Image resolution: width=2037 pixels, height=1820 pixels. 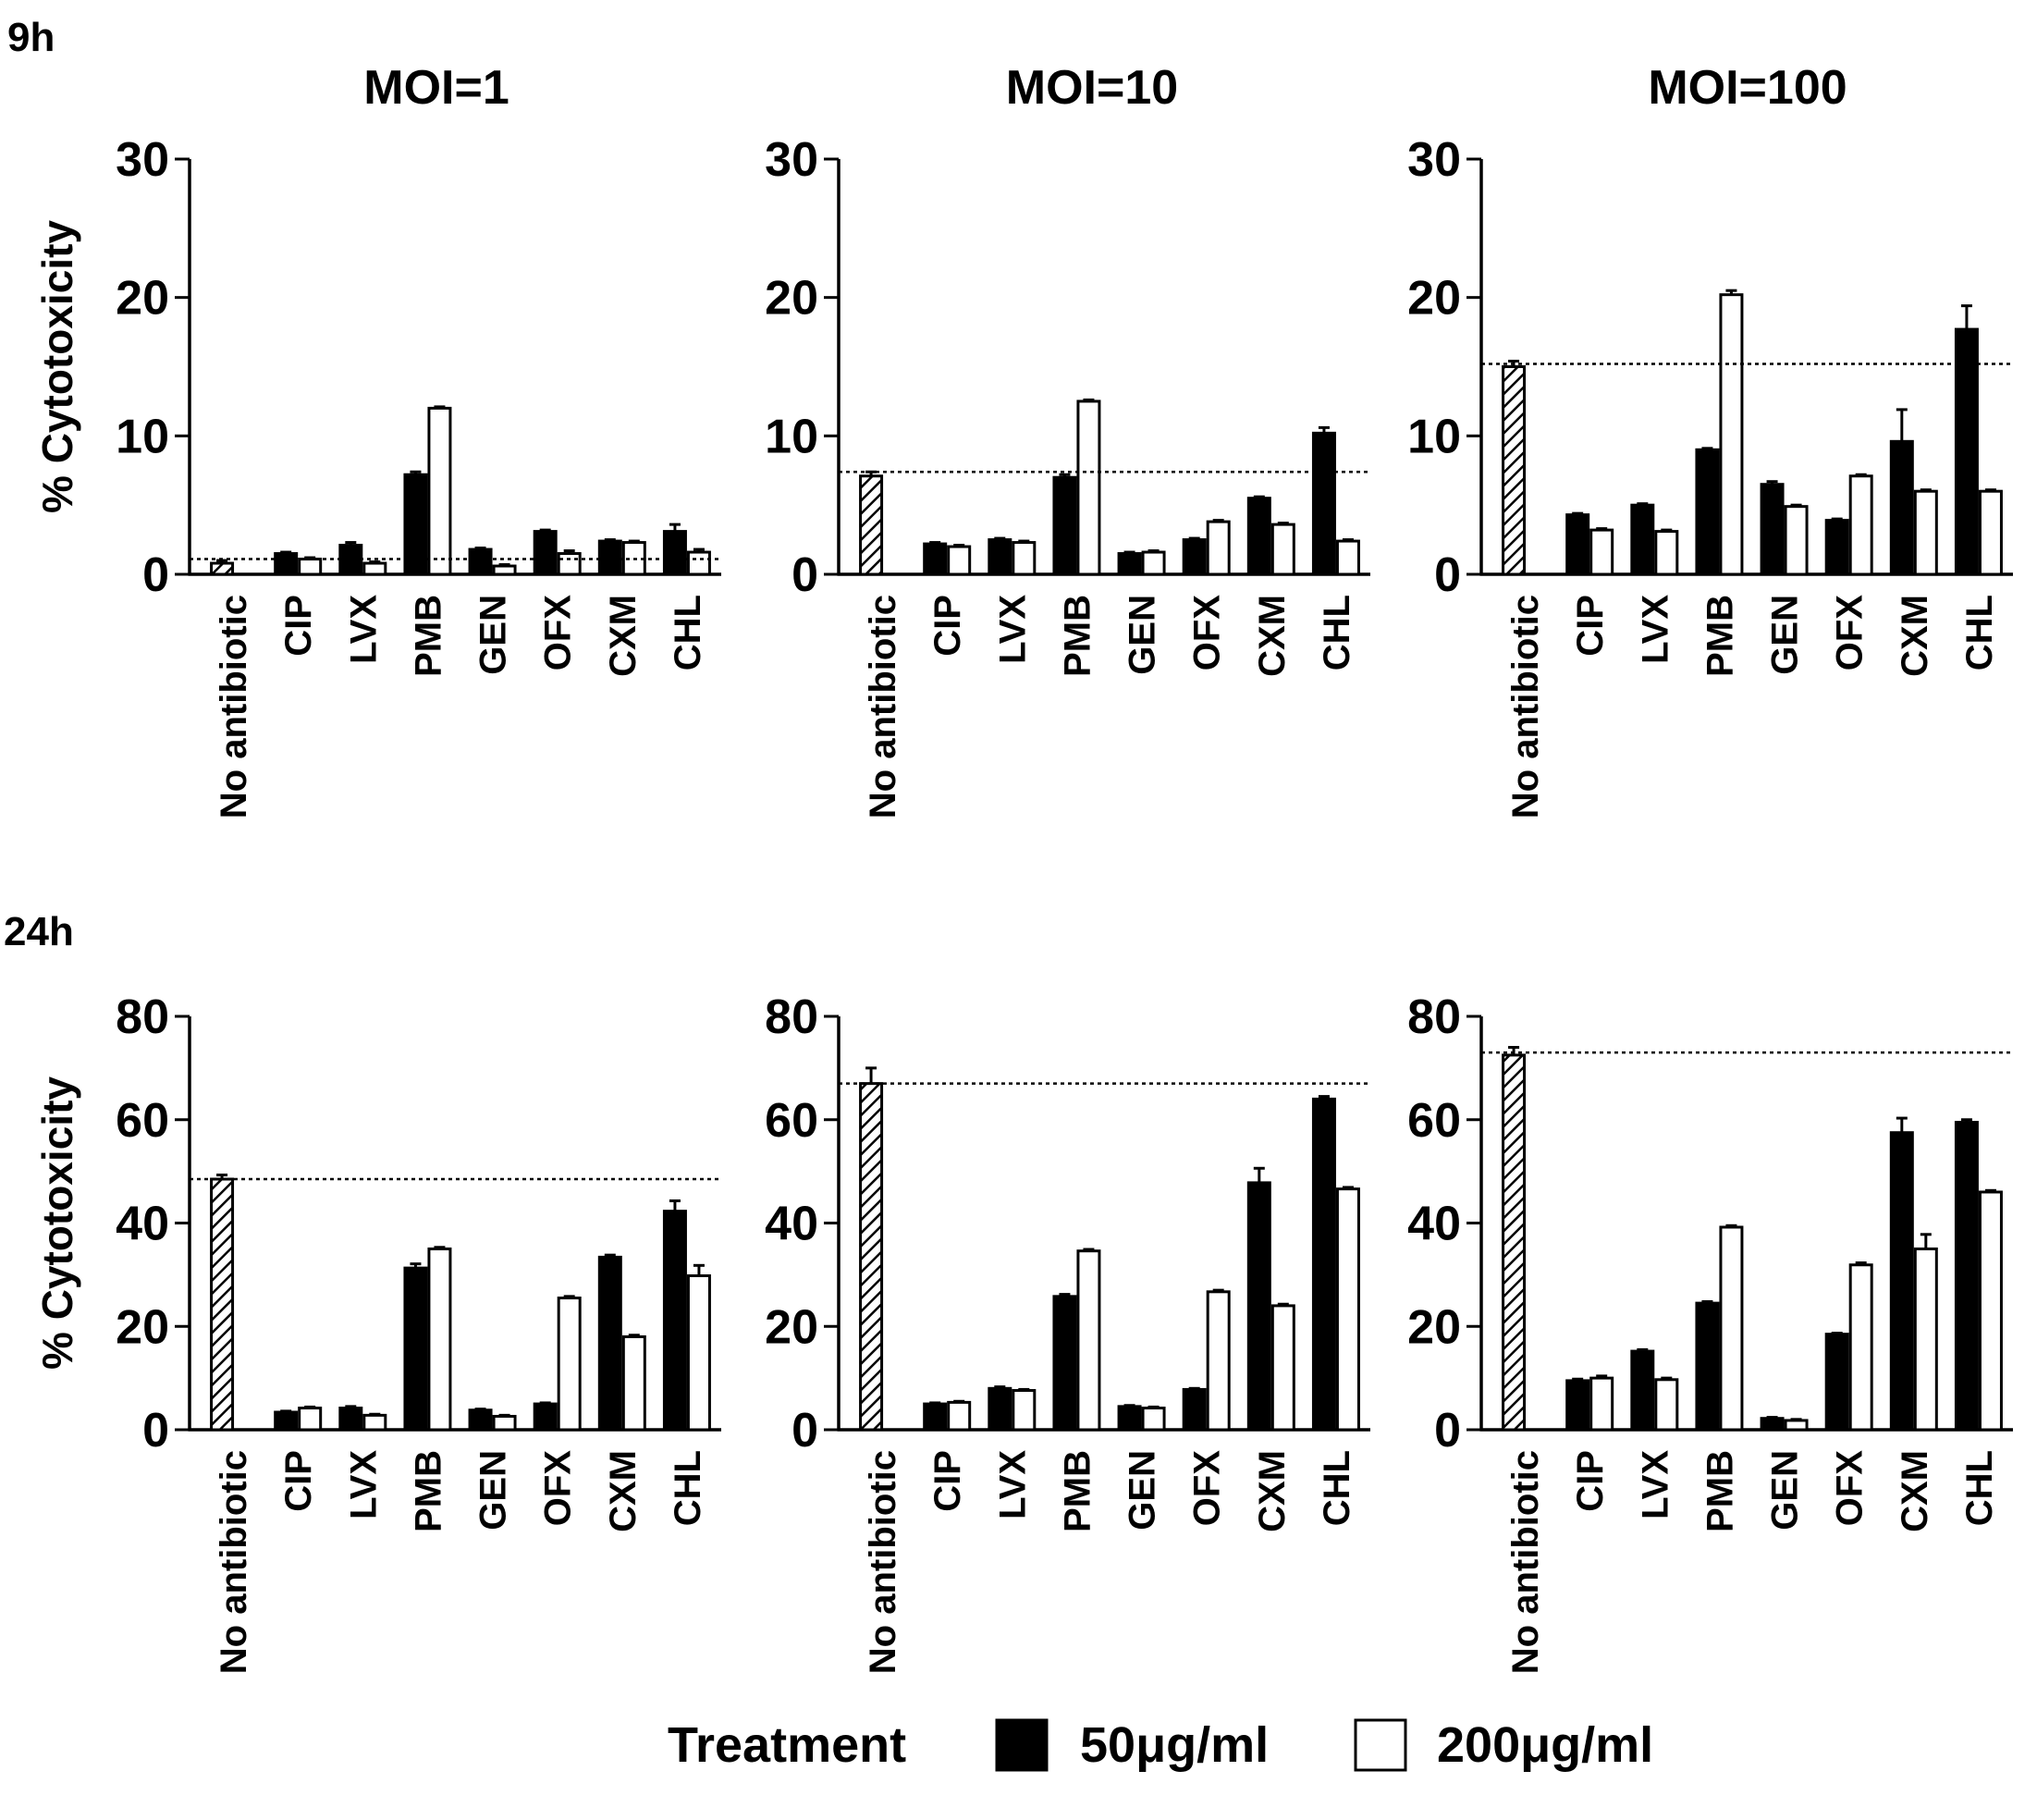 What do you see at coordinates (1092, 88) in the screenshot?
I see `column-title-moi-10: MOI=10` at bounding box center [1092, 88].